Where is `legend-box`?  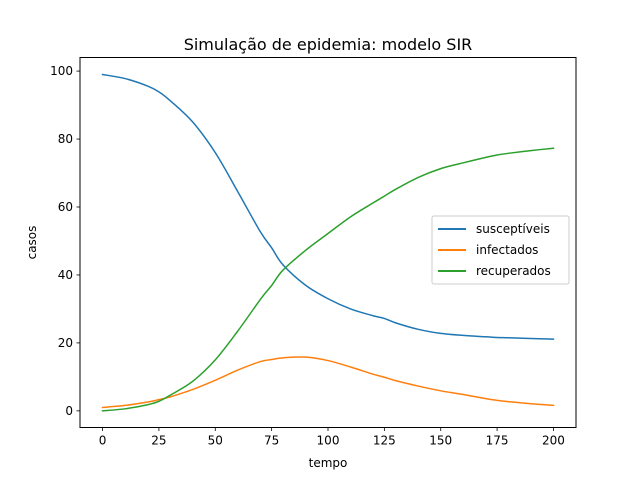 legend-box is located at coordinates (500, 250).